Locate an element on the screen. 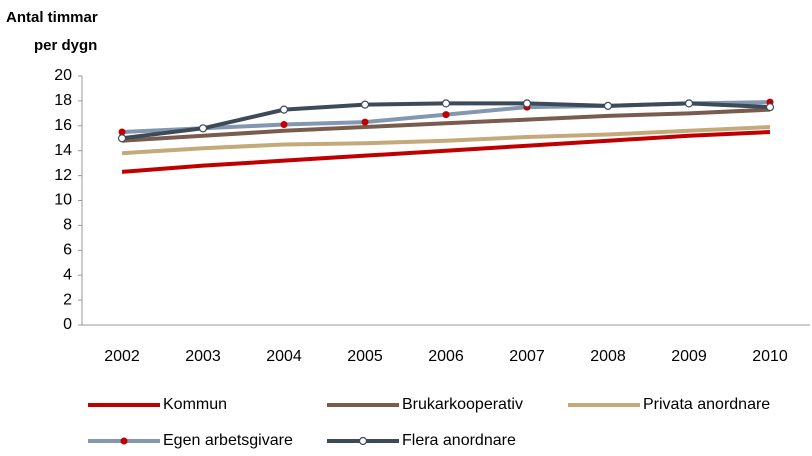  y-tick-label: 16 is located at coordinates (63, 125).